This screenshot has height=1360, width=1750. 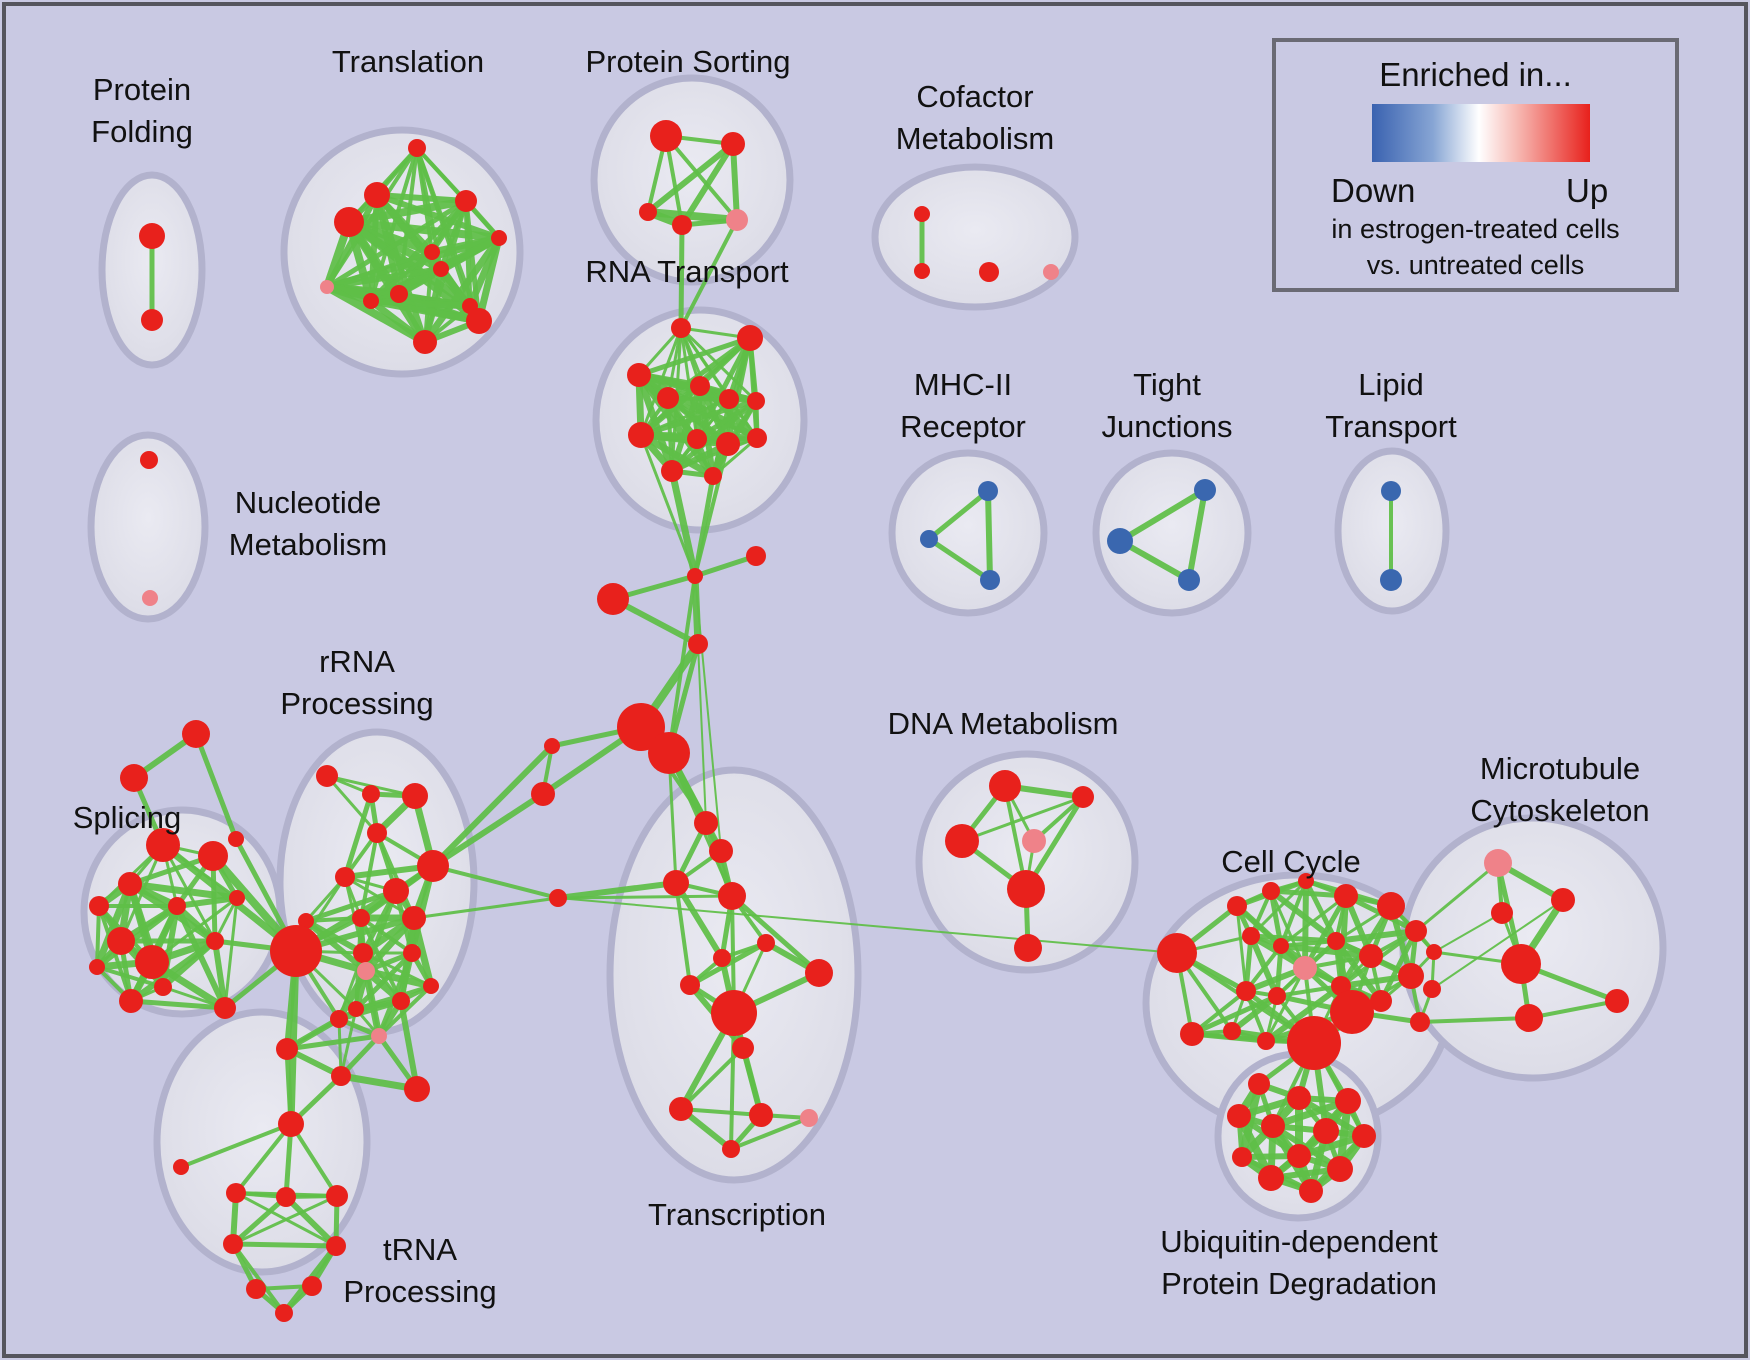 What do you see at coordinates (215, 941) in the screenshot?
I see `node-sp10` at bounding box center [215, 941].